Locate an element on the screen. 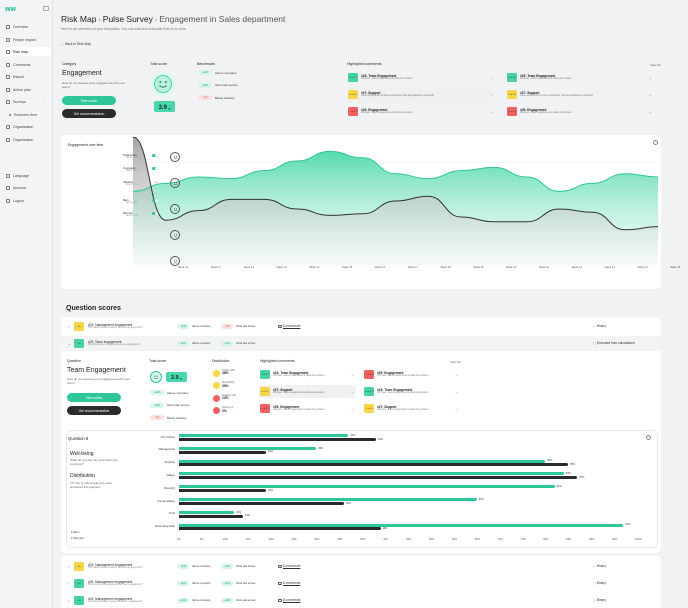 Image resolution: width=688 pixels, height=608 pixels. info-icon is located at coordinates (655, 142).